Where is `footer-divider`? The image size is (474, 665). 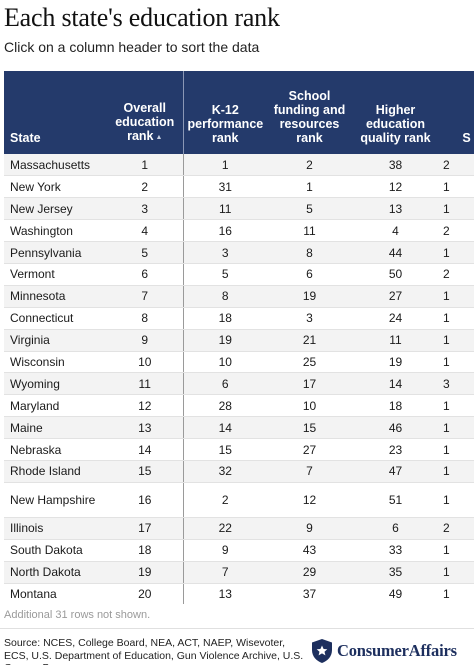 footer-divider is located at coordinates (237, 628).